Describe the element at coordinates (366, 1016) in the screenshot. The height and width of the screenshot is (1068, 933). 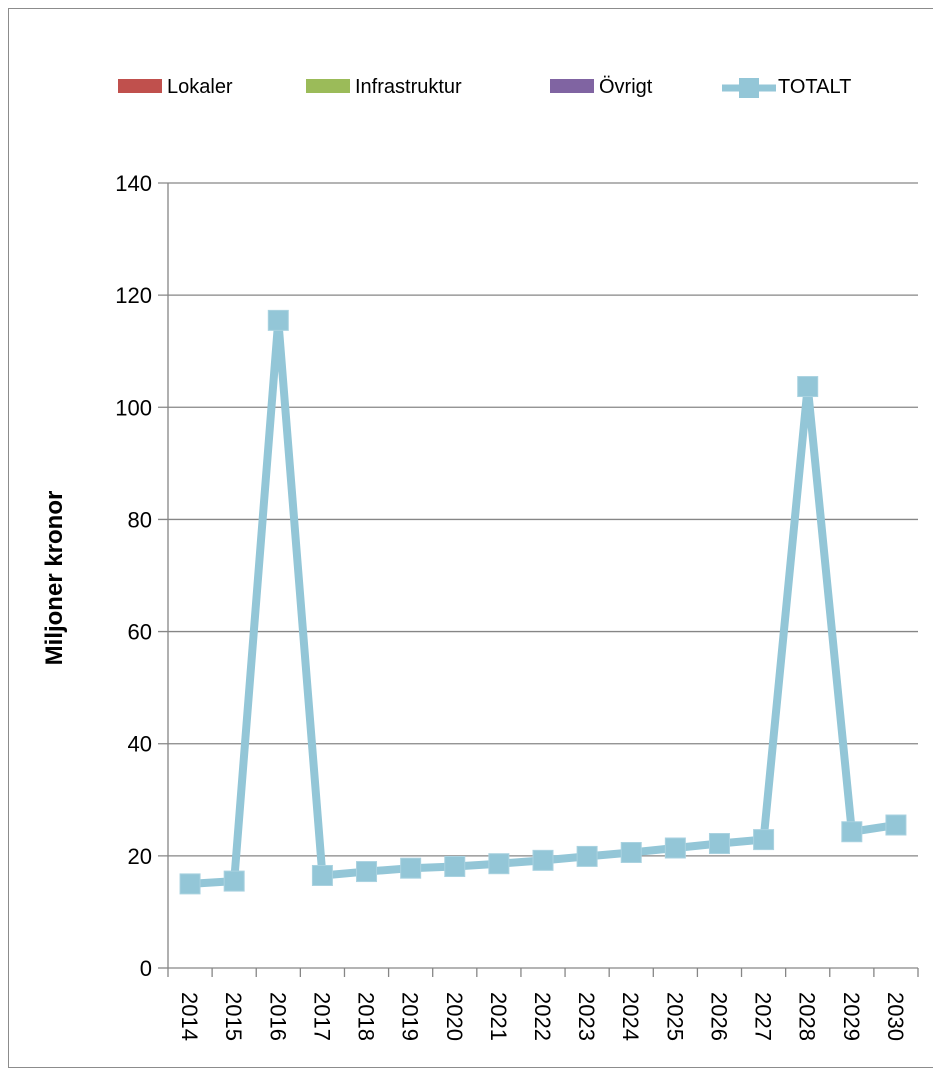
I see `x-tick-label: 2018` at that location.